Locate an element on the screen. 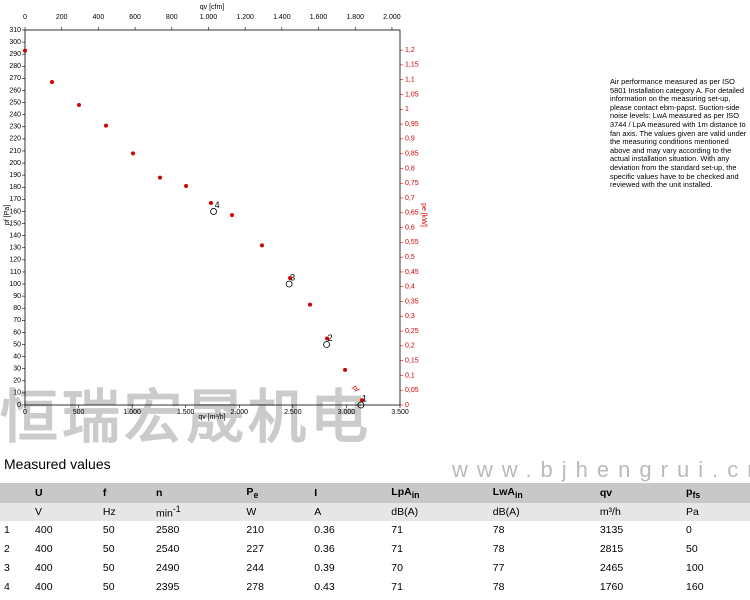 Image resolution: width=750 pixels, height=600 pixels. units-text: A is located at coordinates (318, 512).